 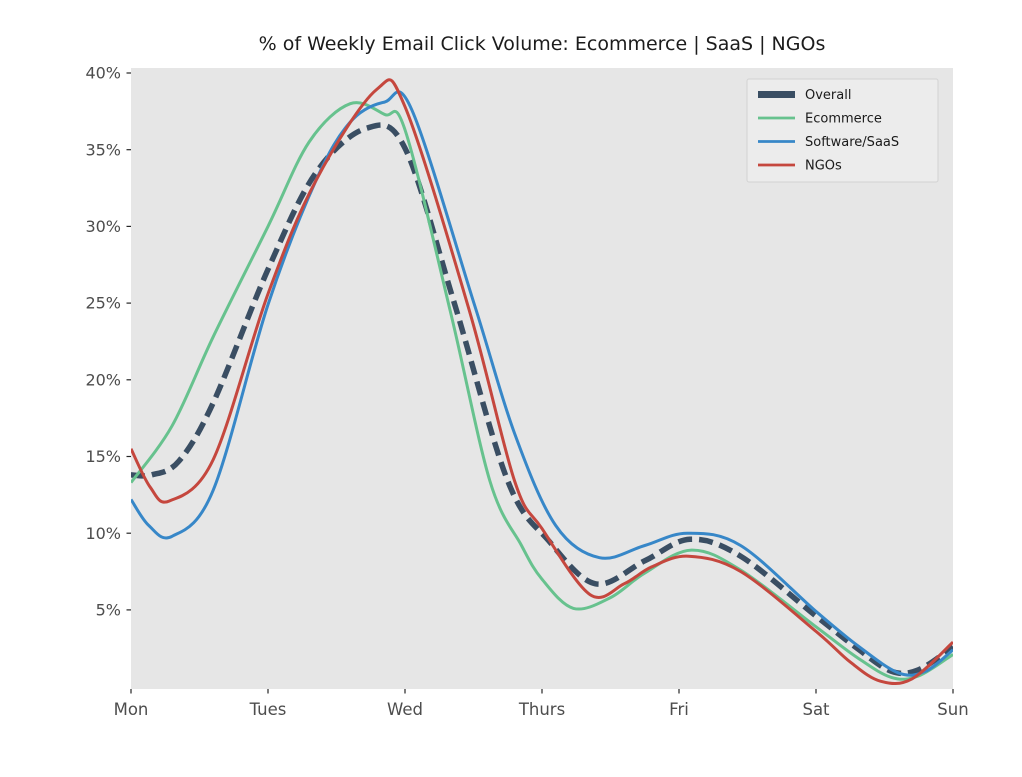 I want to click on y-tick-label-5: 5%, so click(x=108, y=610).